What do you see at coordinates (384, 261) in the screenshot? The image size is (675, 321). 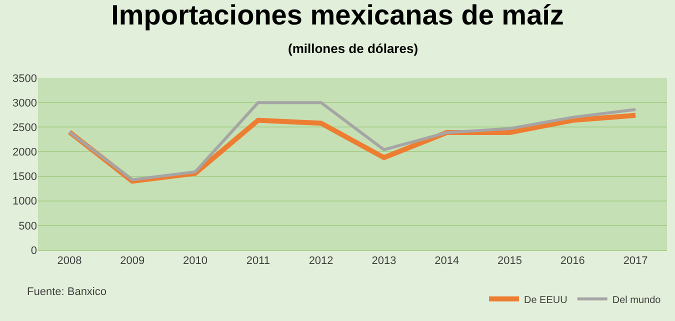 I see `x-tick-label: 2013` at bounding box center [384, 261].